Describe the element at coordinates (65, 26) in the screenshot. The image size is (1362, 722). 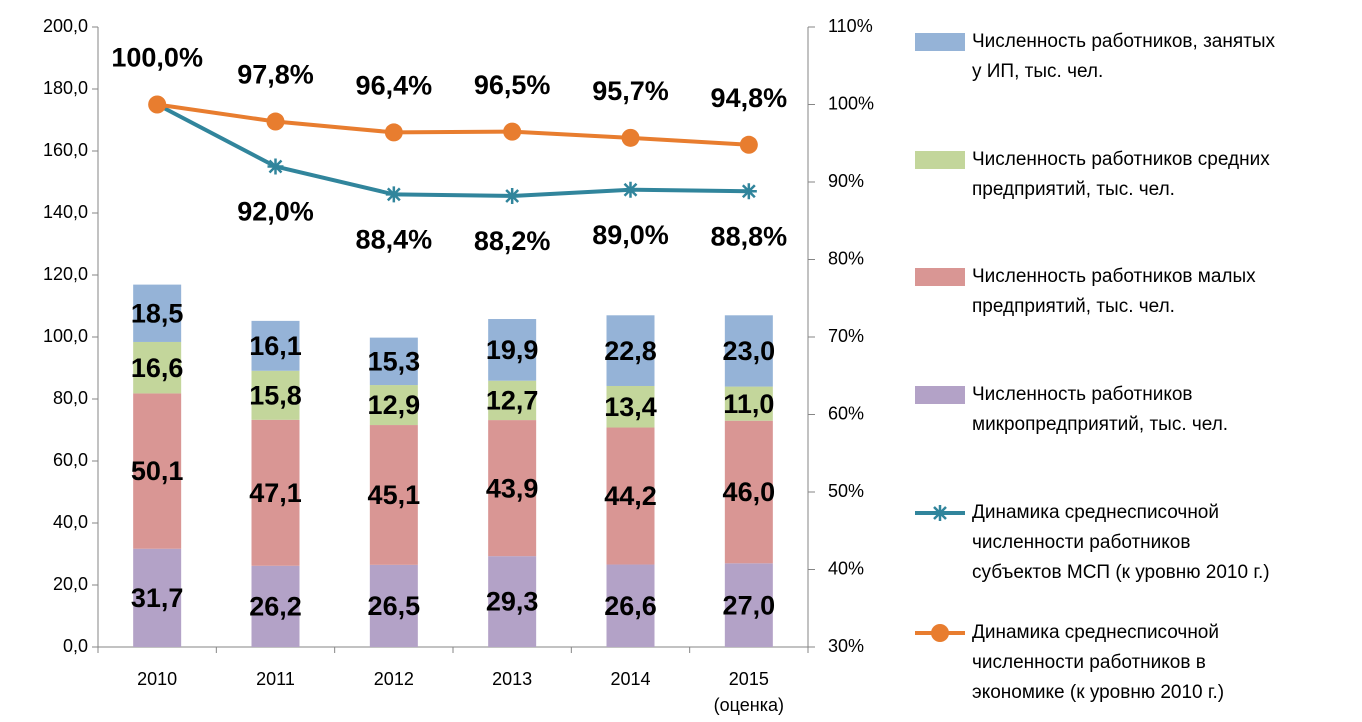
I see `y-tick-label: 200,0` at that location.